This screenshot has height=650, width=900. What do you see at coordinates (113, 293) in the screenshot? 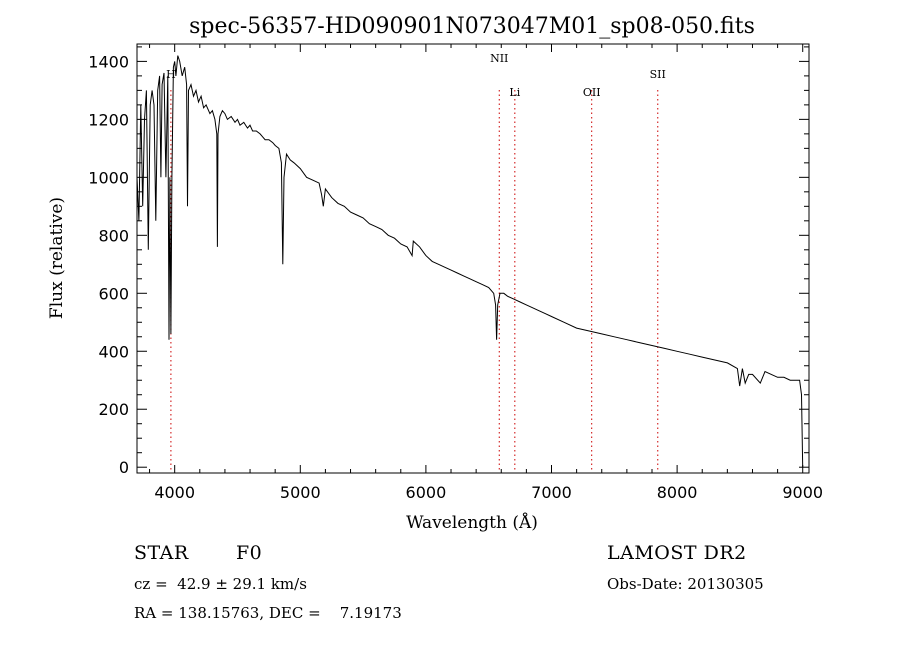
I see `y-tick-label: 600` at bounding box center [113, 293].